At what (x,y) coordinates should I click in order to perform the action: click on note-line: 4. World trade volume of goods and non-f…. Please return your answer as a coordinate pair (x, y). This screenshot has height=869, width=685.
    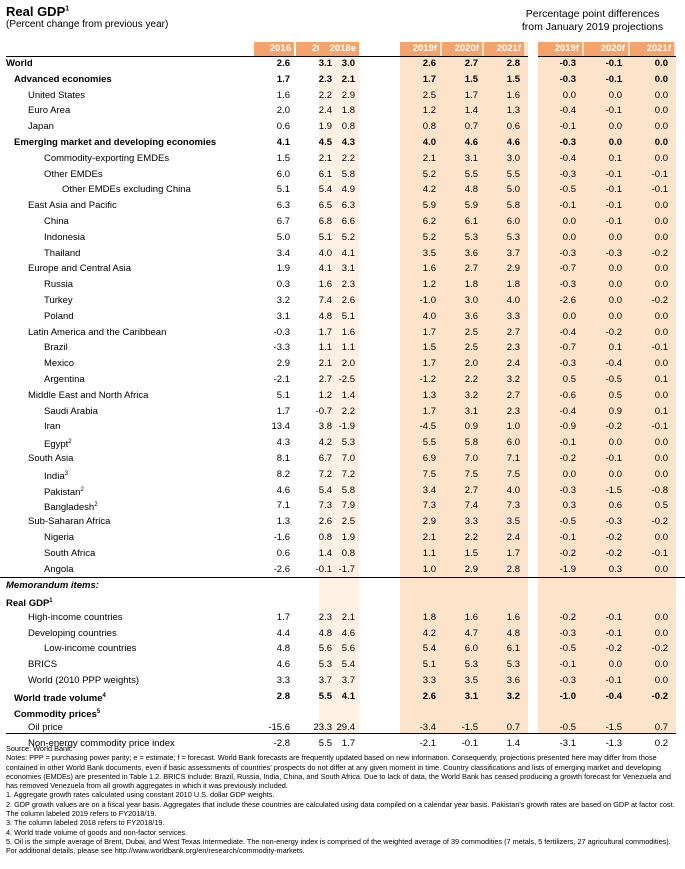
    Looking at the image, I should click on (97, 832).